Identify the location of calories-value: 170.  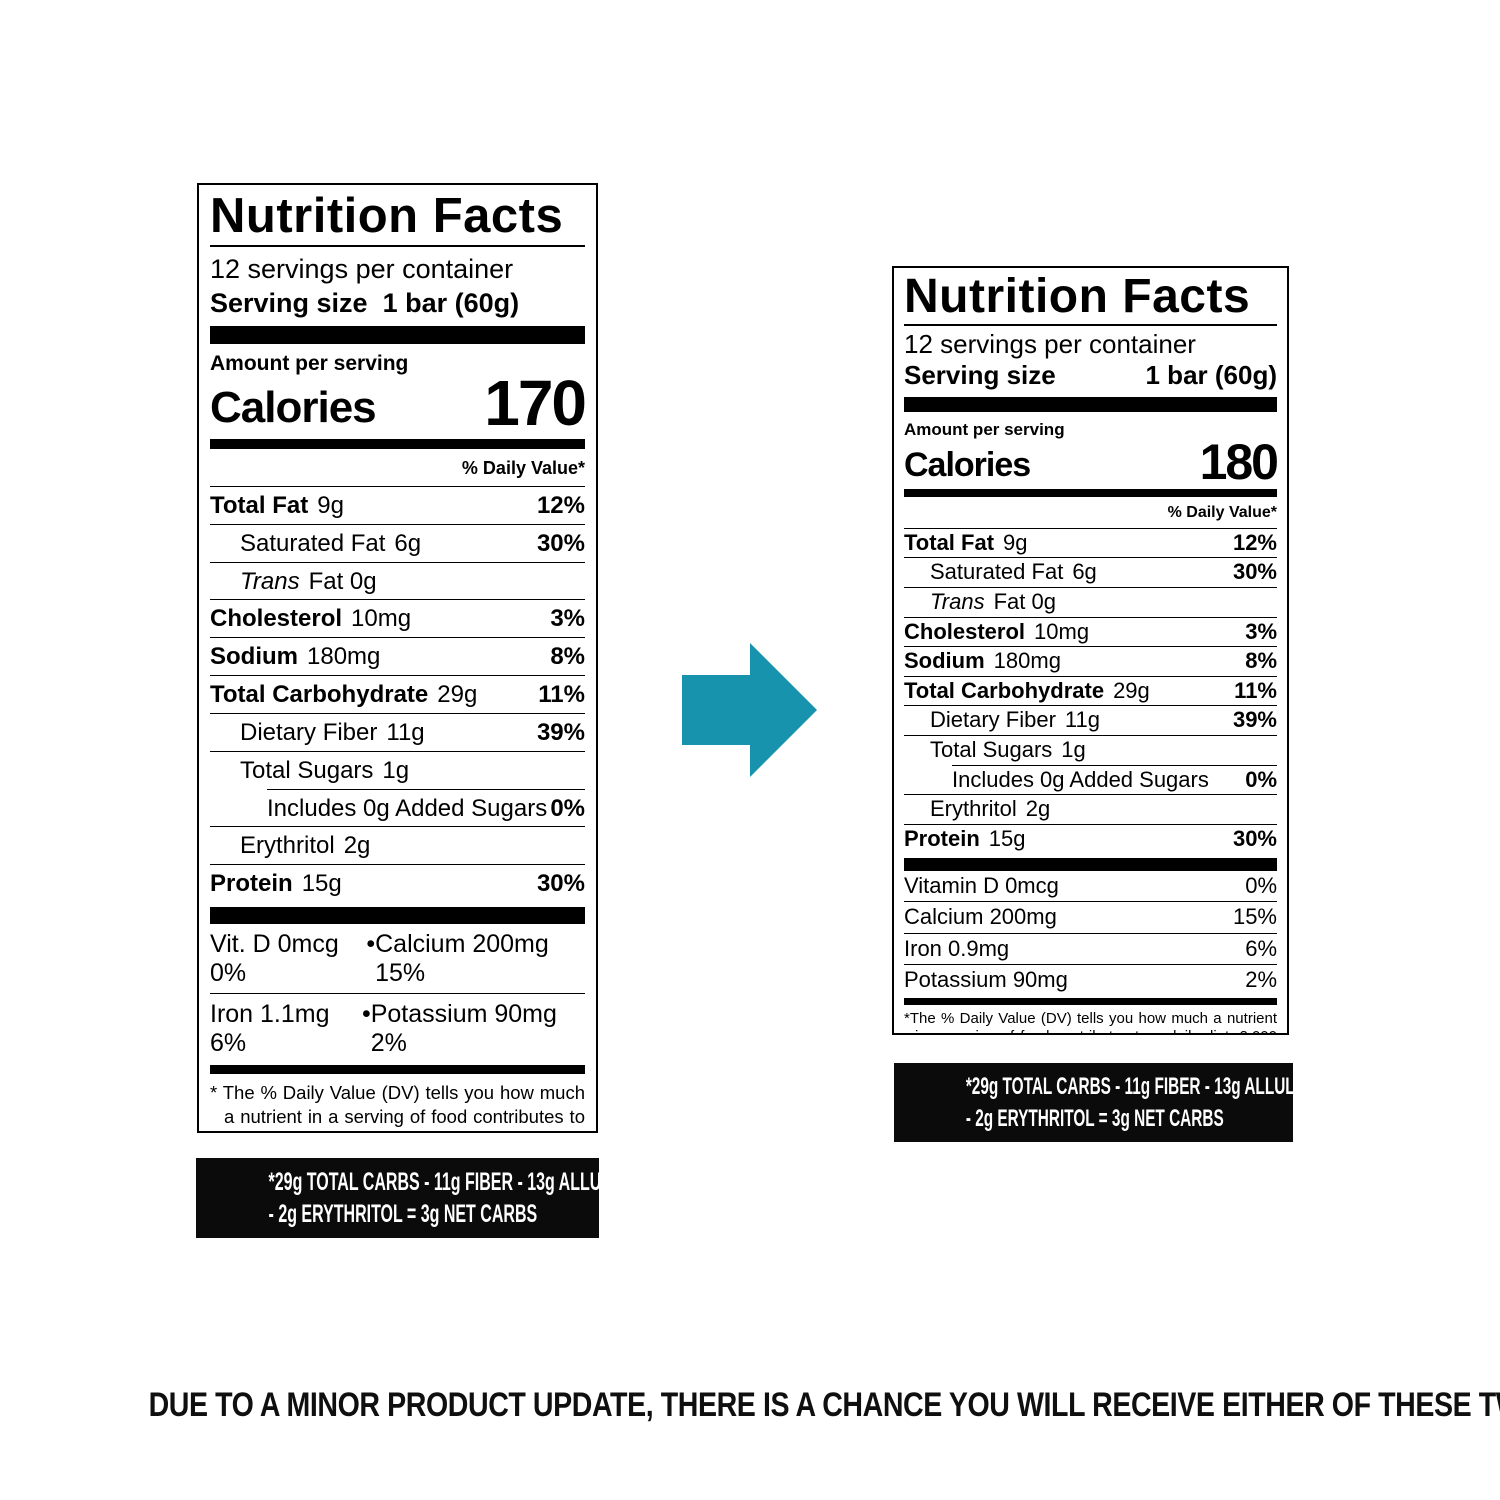
(535, 403).